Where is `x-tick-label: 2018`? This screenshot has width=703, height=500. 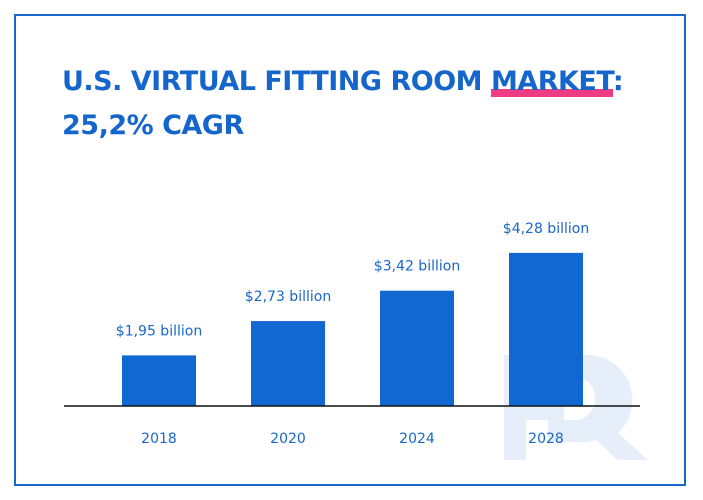
x-tick-label: 2018 is located at coordinates (159, 439).